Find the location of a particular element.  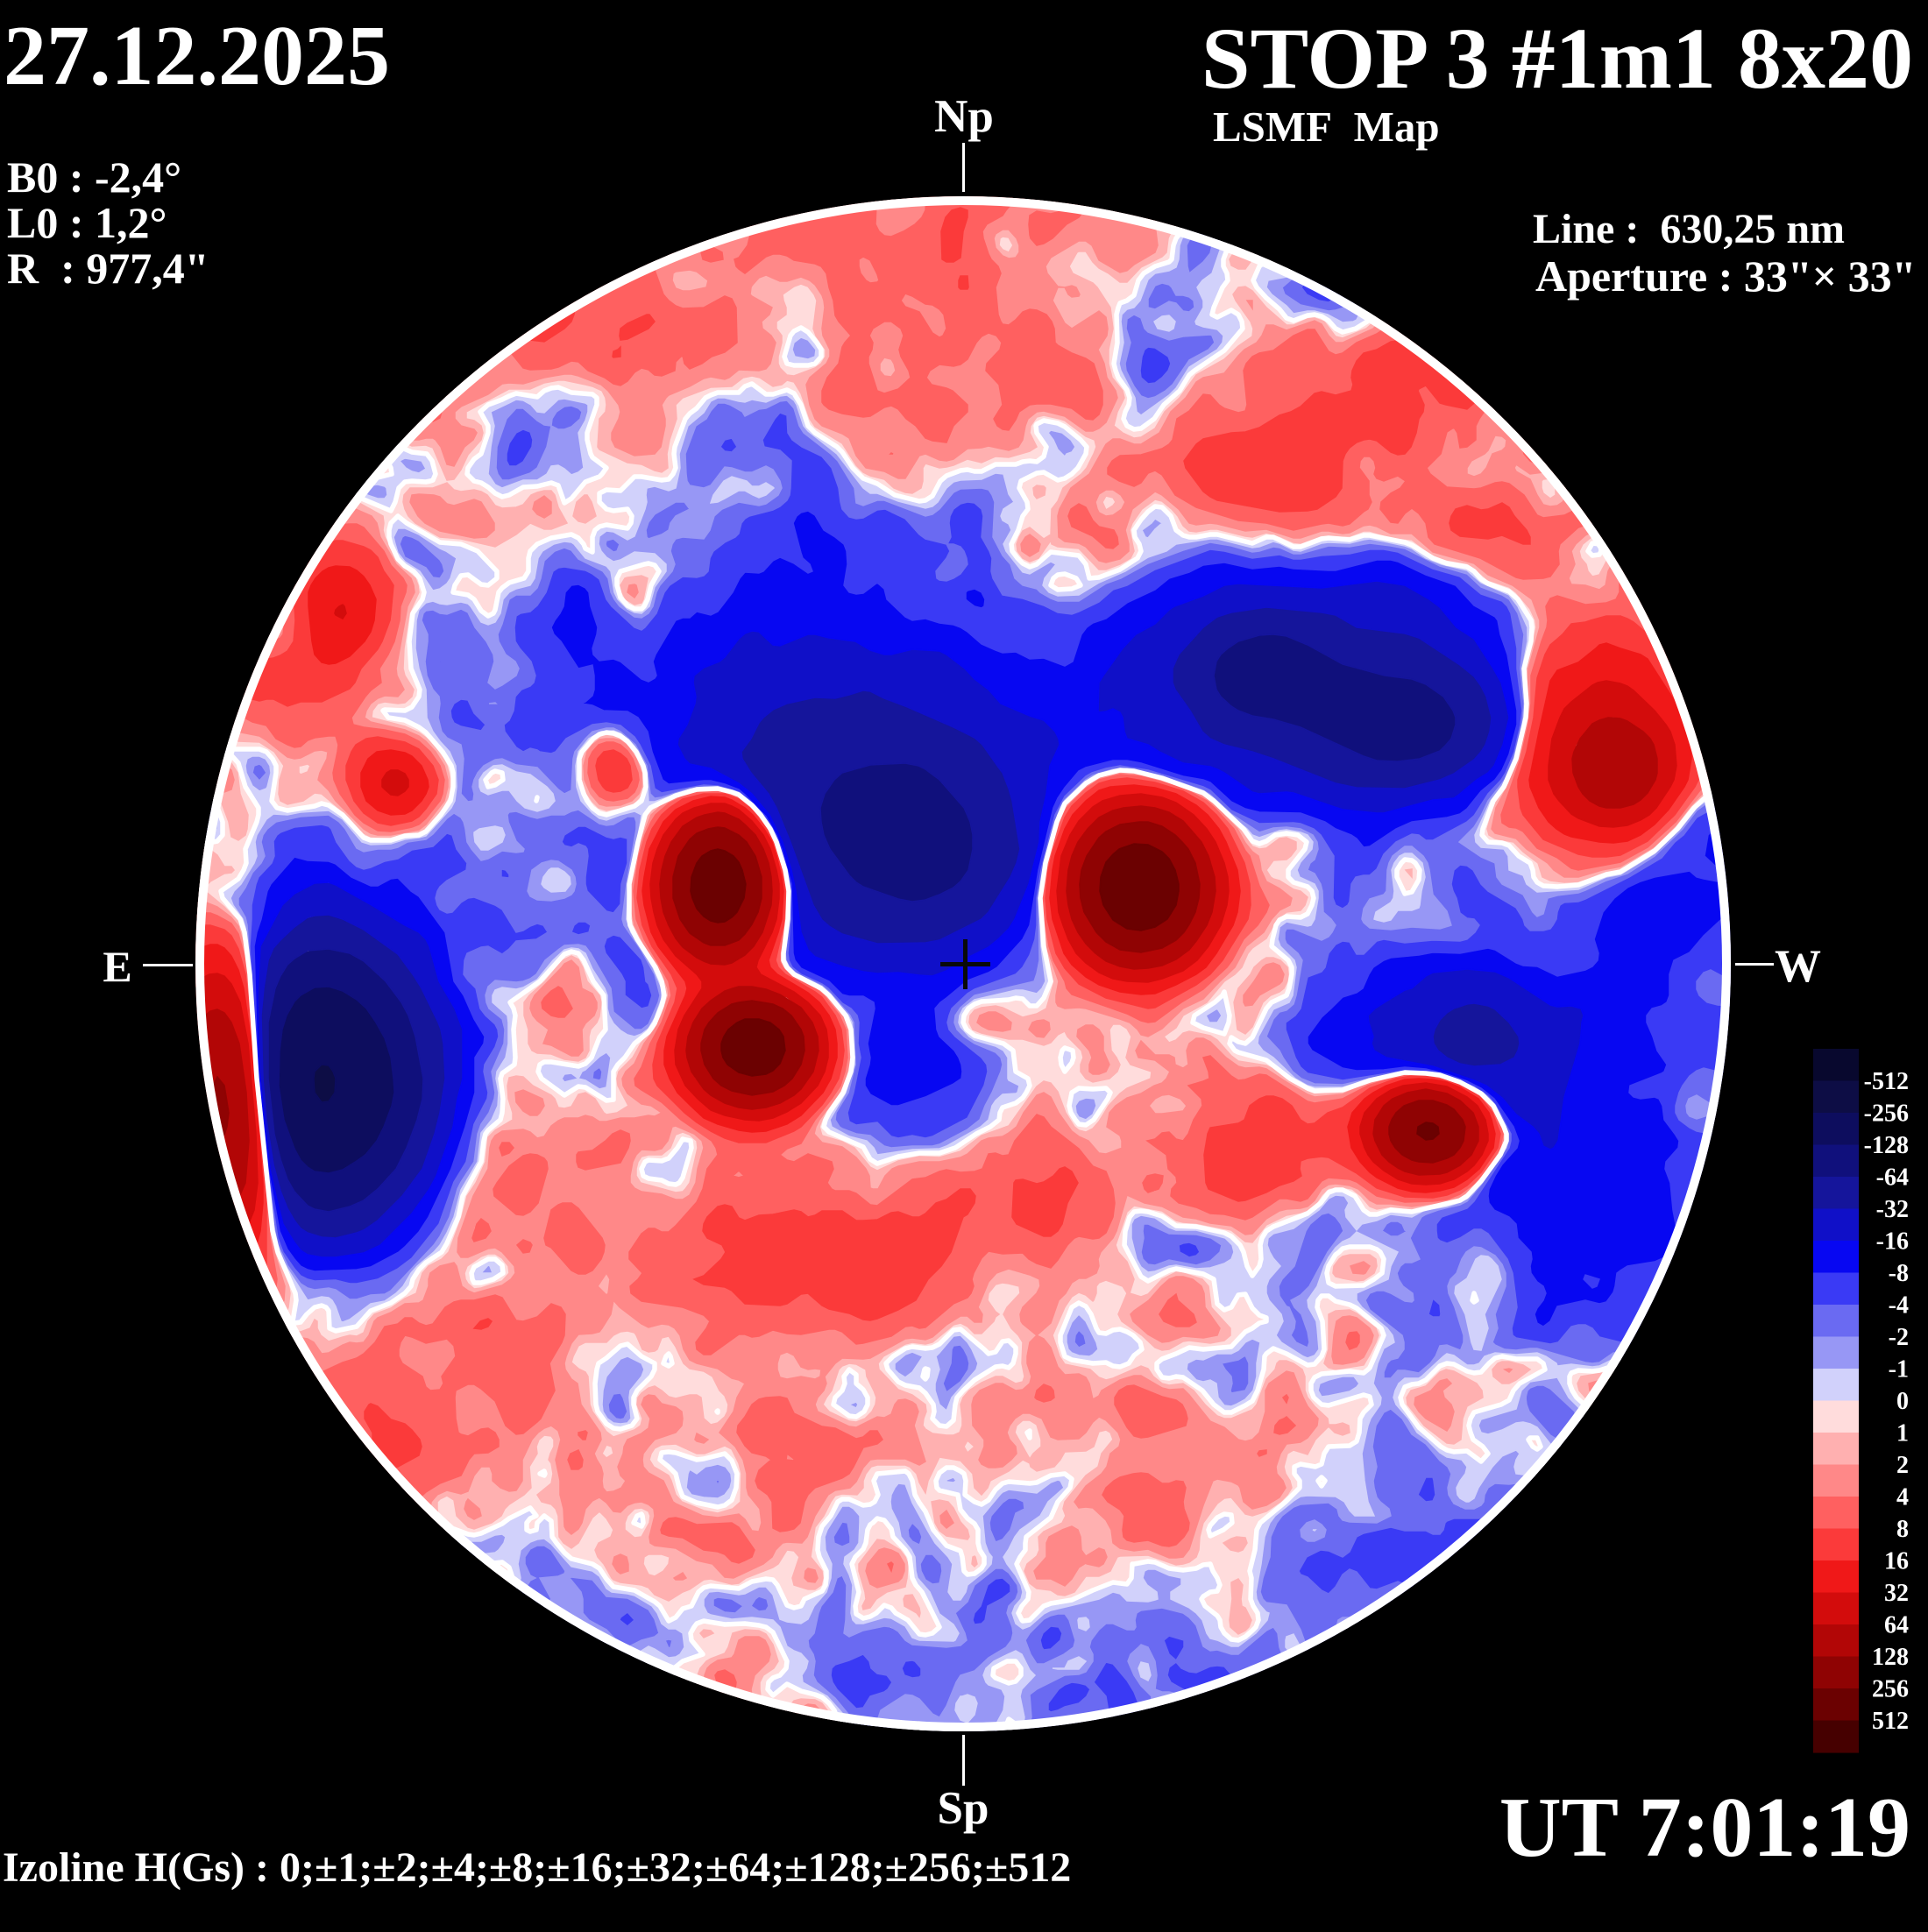

svg-text: 2 is located at coordinates (1902, 1465).